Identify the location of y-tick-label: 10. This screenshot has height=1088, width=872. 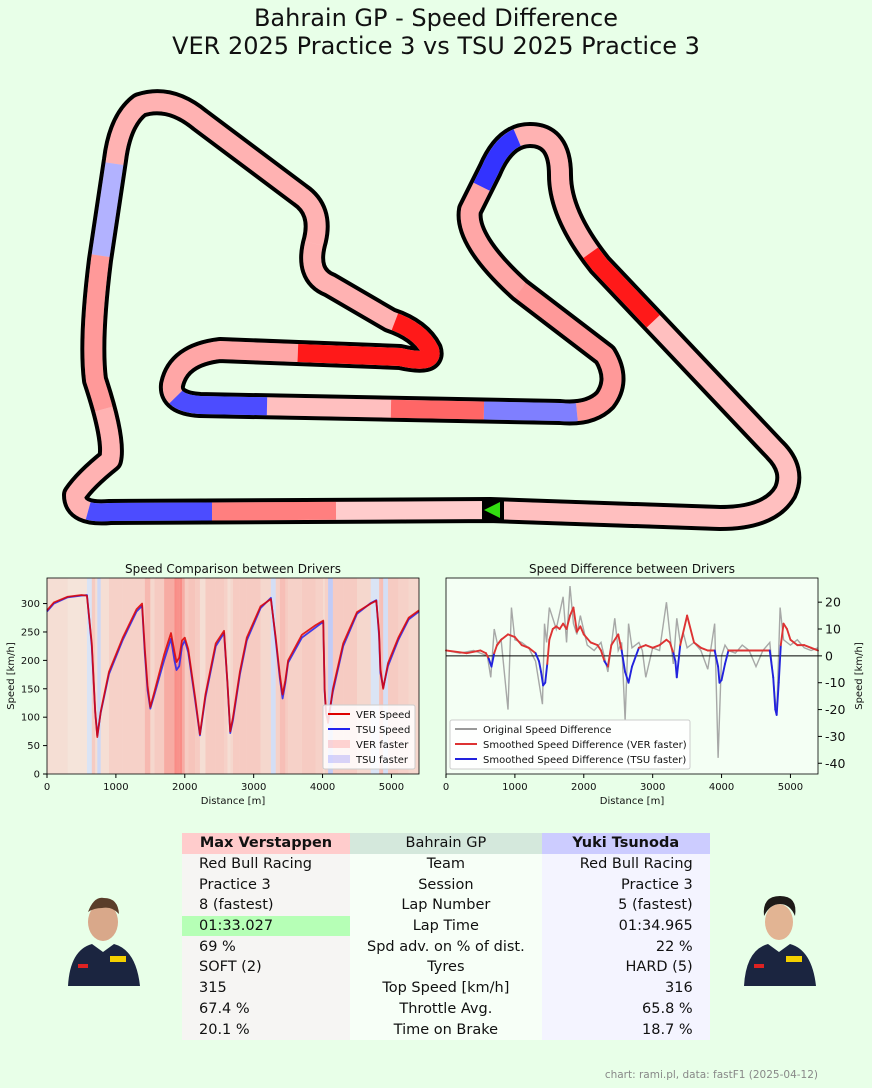
(833, 629).